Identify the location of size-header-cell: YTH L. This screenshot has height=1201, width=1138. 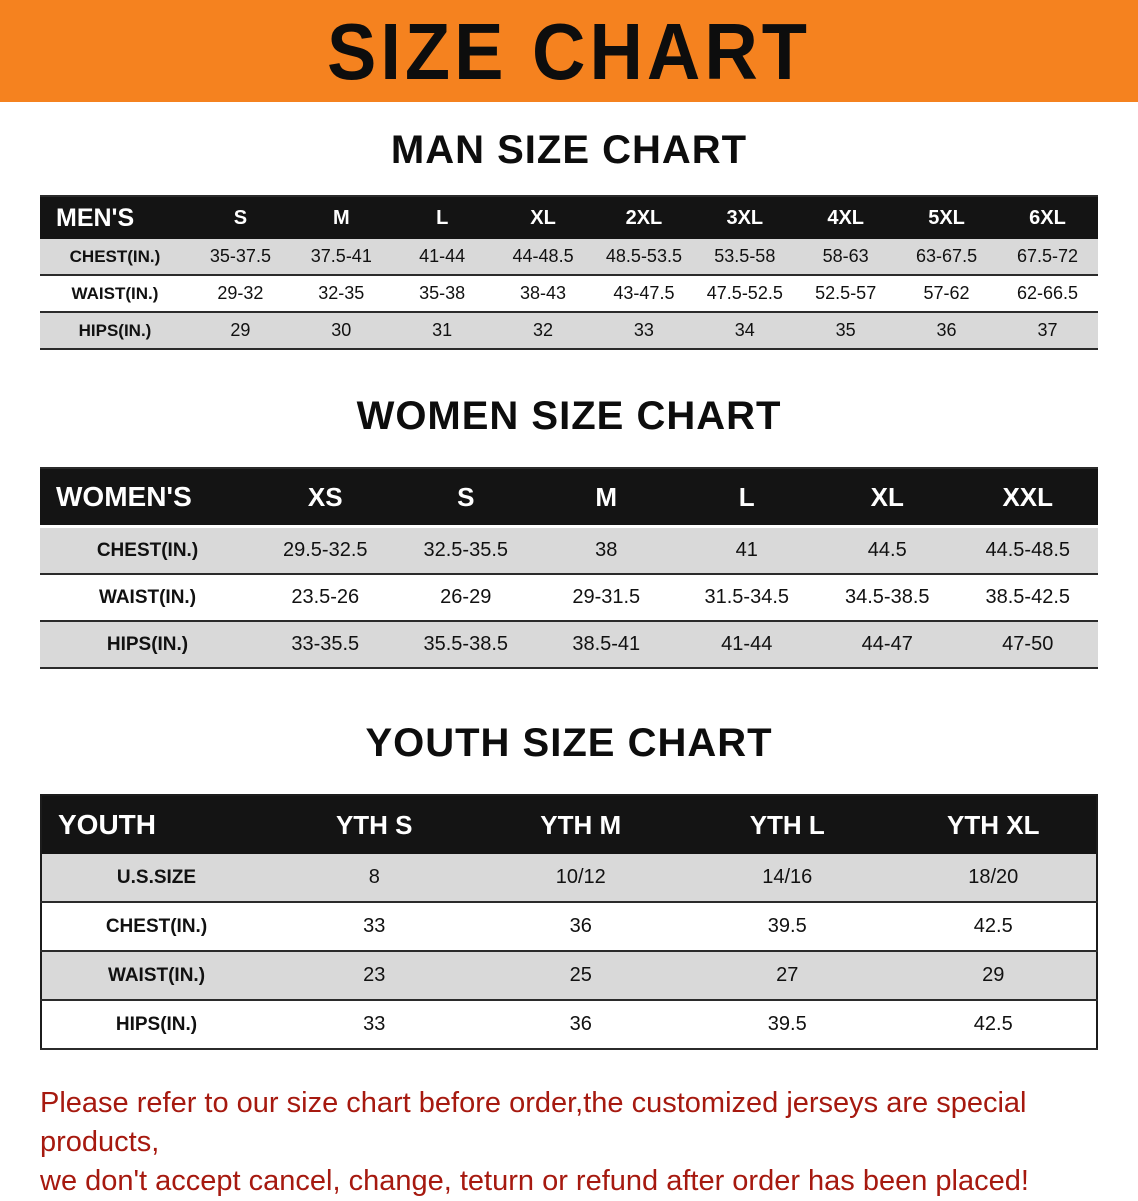
(787, 824).